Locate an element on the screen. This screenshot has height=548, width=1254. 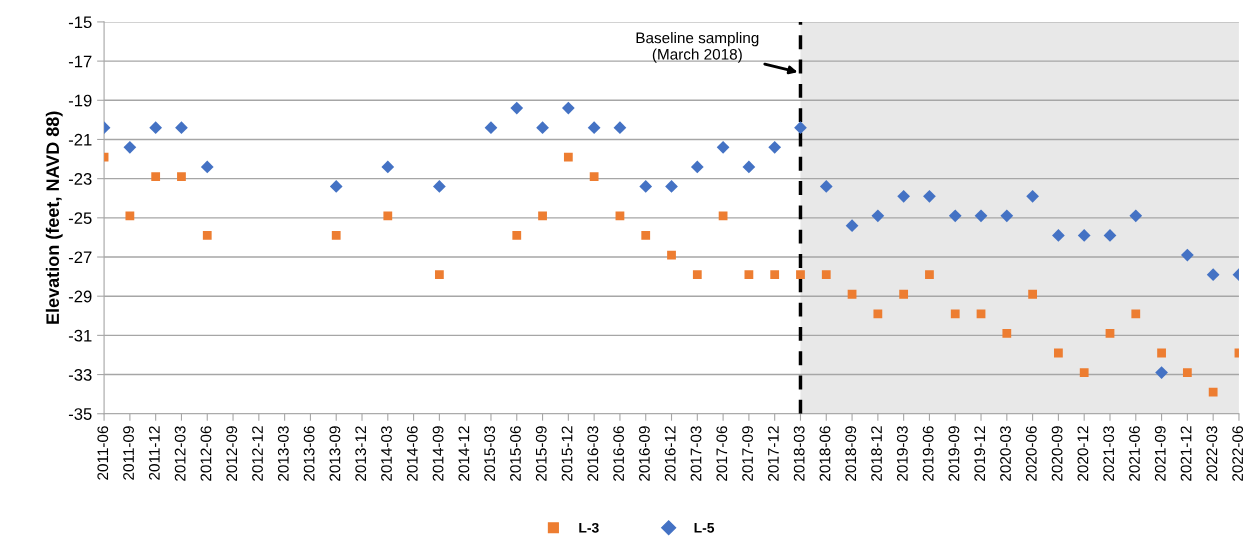
y-tick-label: -23 is located at coordinates (80, 179).